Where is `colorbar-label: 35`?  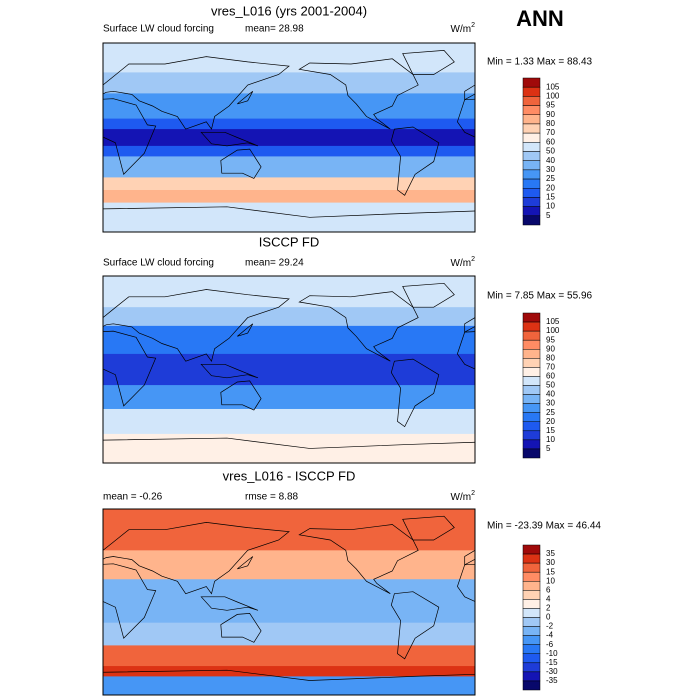 colorbar-label: 35 is located at coordinates (550, 553).